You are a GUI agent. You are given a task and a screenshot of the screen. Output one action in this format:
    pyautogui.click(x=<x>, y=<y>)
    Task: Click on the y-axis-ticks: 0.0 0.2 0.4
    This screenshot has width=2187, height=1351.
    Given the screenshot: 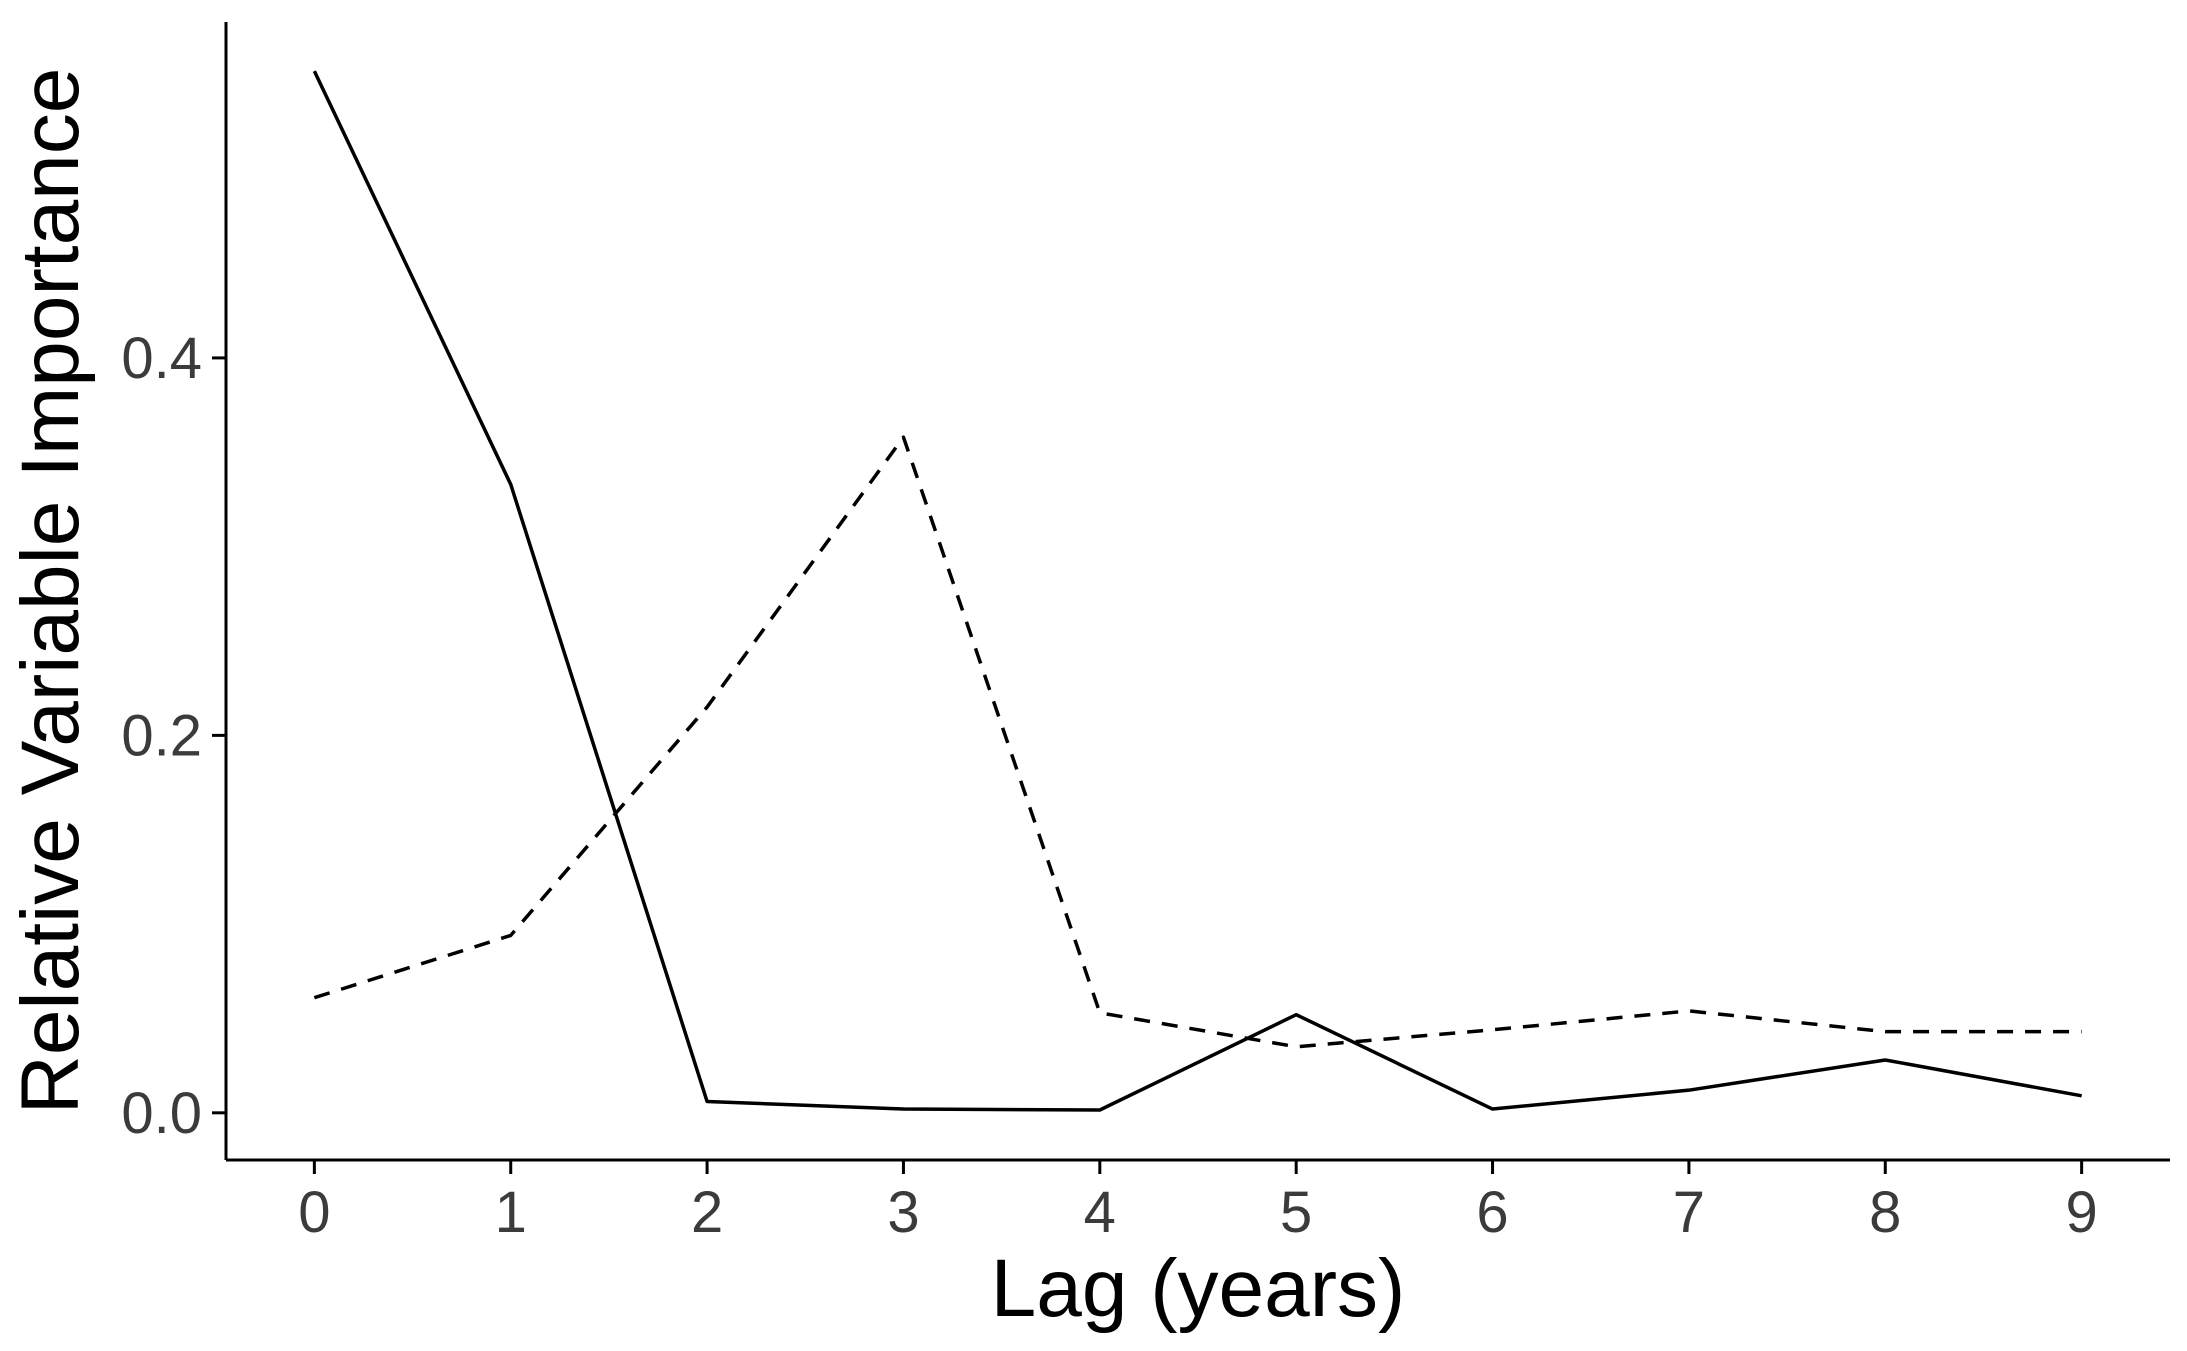 What is the action you would take?
    pyautogui.click(x=173, y=736)
    